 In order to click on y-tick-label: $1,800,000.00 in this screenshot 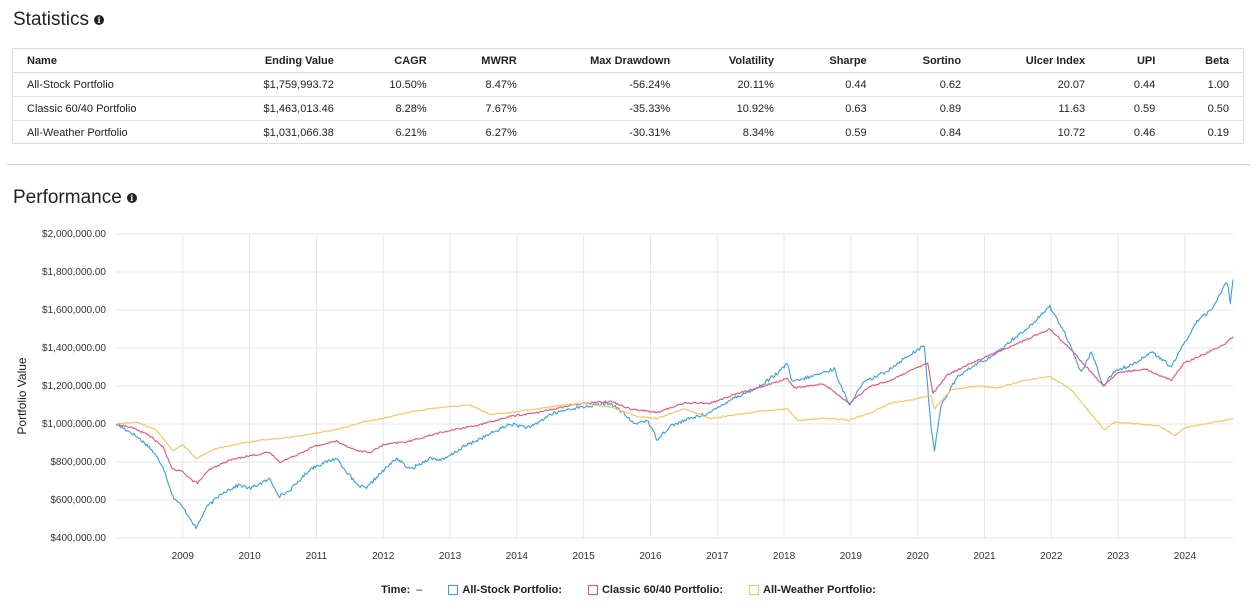, I will do `click(74, 272)`.